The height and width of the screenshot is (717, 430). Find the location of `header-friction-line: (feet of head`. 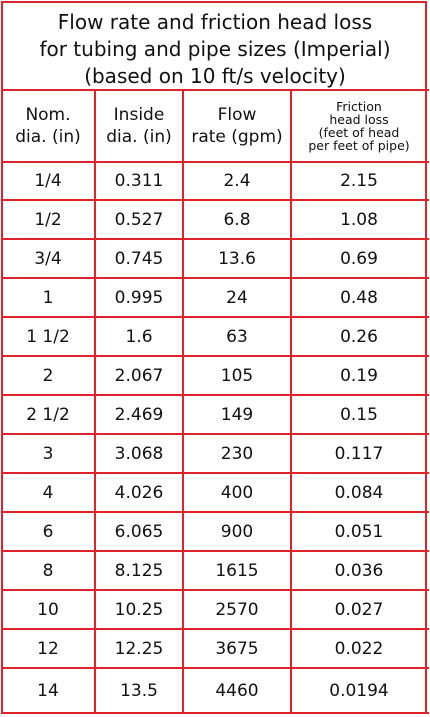

header-friction-line: (feet of head is located at coordinates (359, 132).